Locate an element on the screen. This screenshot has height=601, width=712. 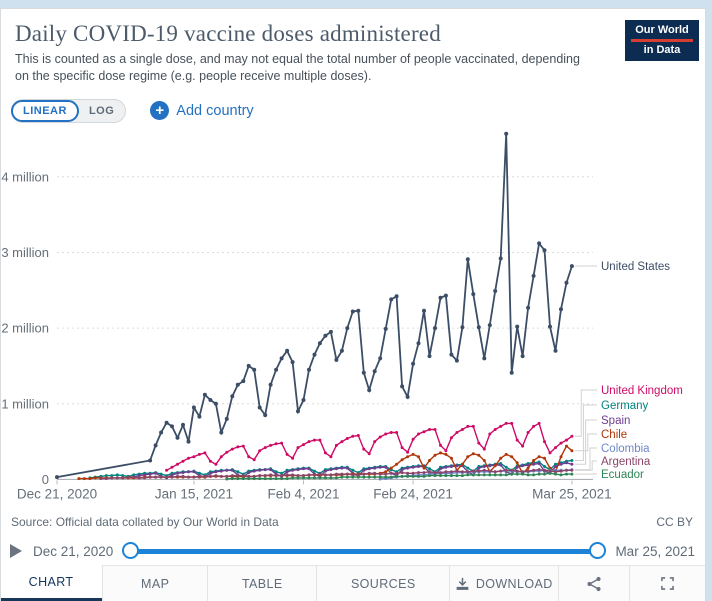
series-end-label-colombia: Colombia is located at coordinates (625, 449).